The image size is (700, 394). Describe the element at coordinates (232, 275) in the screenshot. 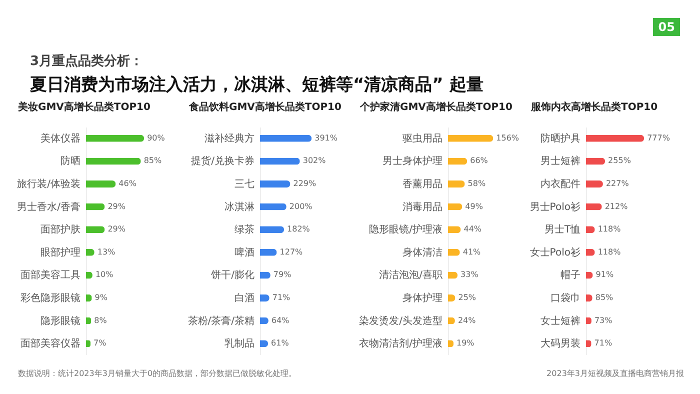

I see `y-tick-label: 饼干/膨化` at that location.